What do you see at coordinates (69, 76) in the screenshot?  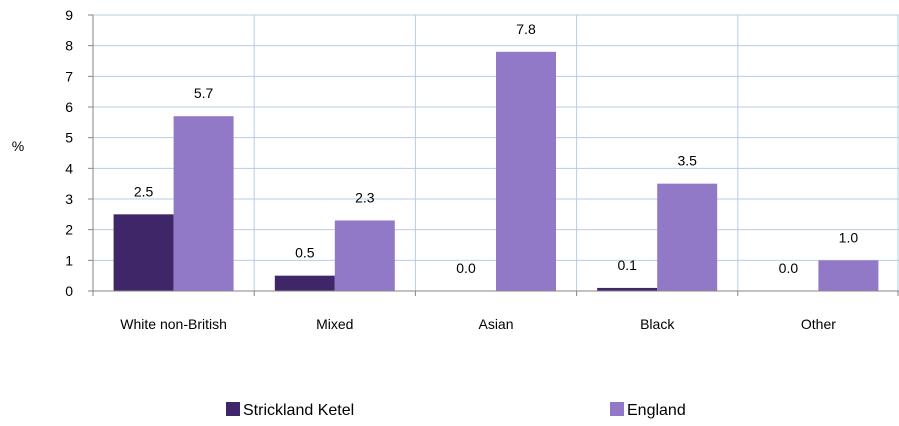 I see `y-tick-label: 7` at bounding box center [69, 76].